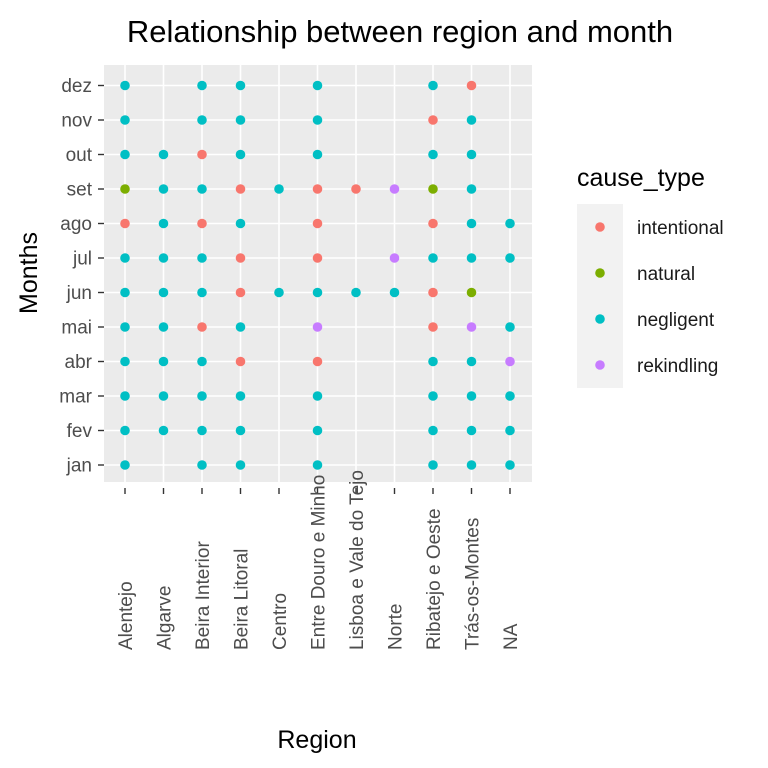 The width and height of the screenshot is (768, 768). Describe the element at coordinates (280, 621) in the screenshot. I see `x-tick-label: Centro` at that location.